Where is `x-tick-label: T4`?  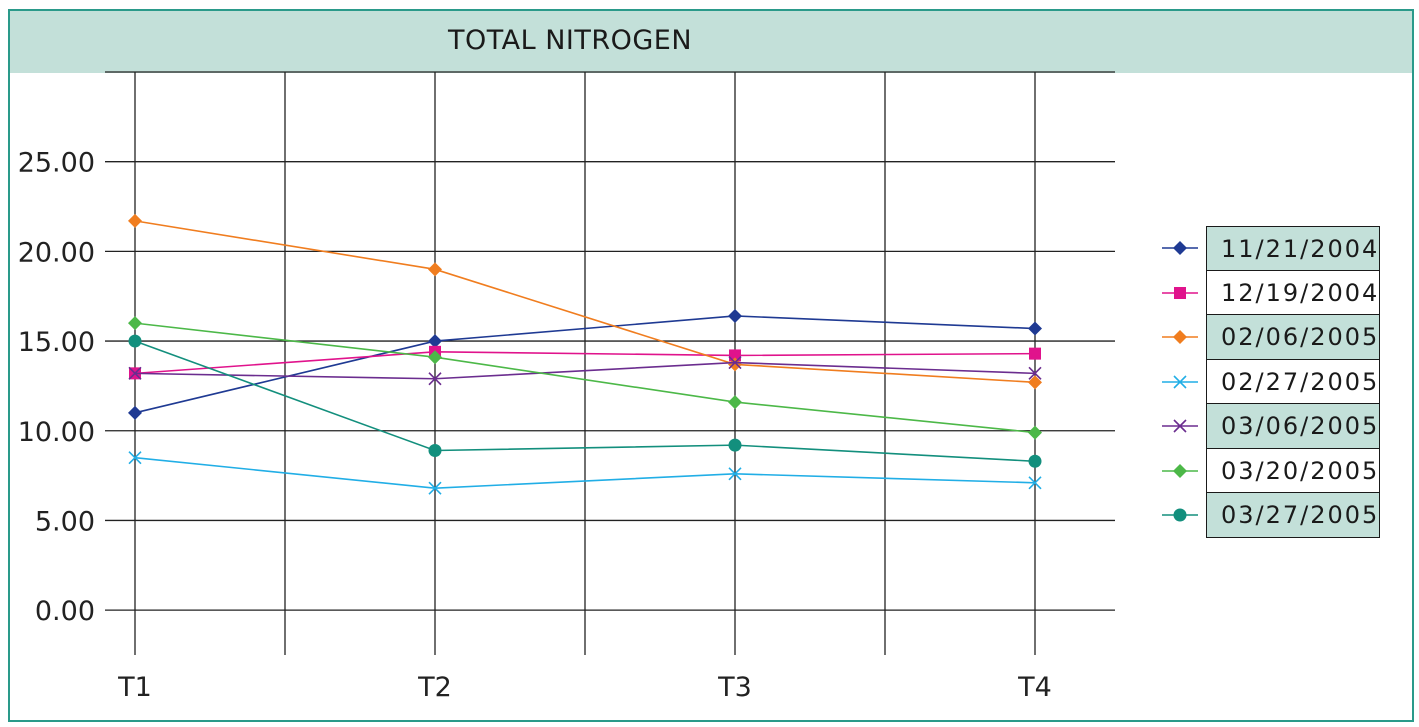
x-tick-label: T4 is located at coordinates (1034, 687).